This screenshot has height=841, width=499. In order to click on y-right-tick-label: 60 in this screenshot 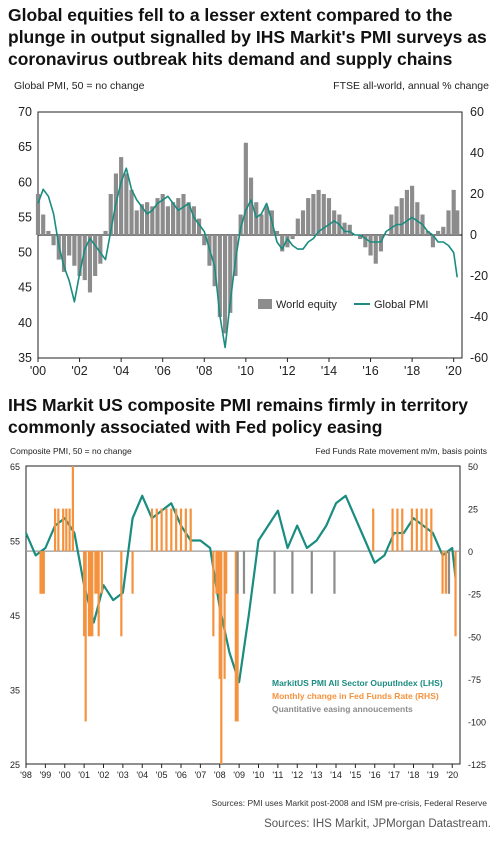, I will do `click(477, 112)`.